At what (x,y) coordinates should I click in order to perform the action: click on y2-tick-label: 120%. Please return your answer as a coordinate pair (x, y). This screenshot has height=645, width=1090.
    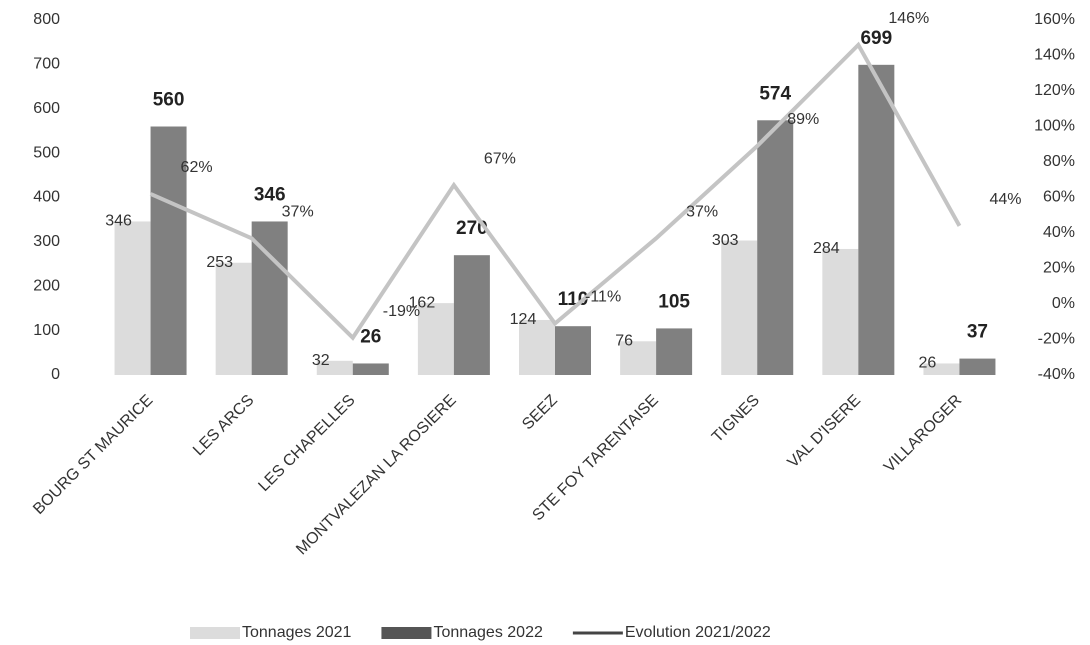
    Looking at the image, I should click on (1054, 90).